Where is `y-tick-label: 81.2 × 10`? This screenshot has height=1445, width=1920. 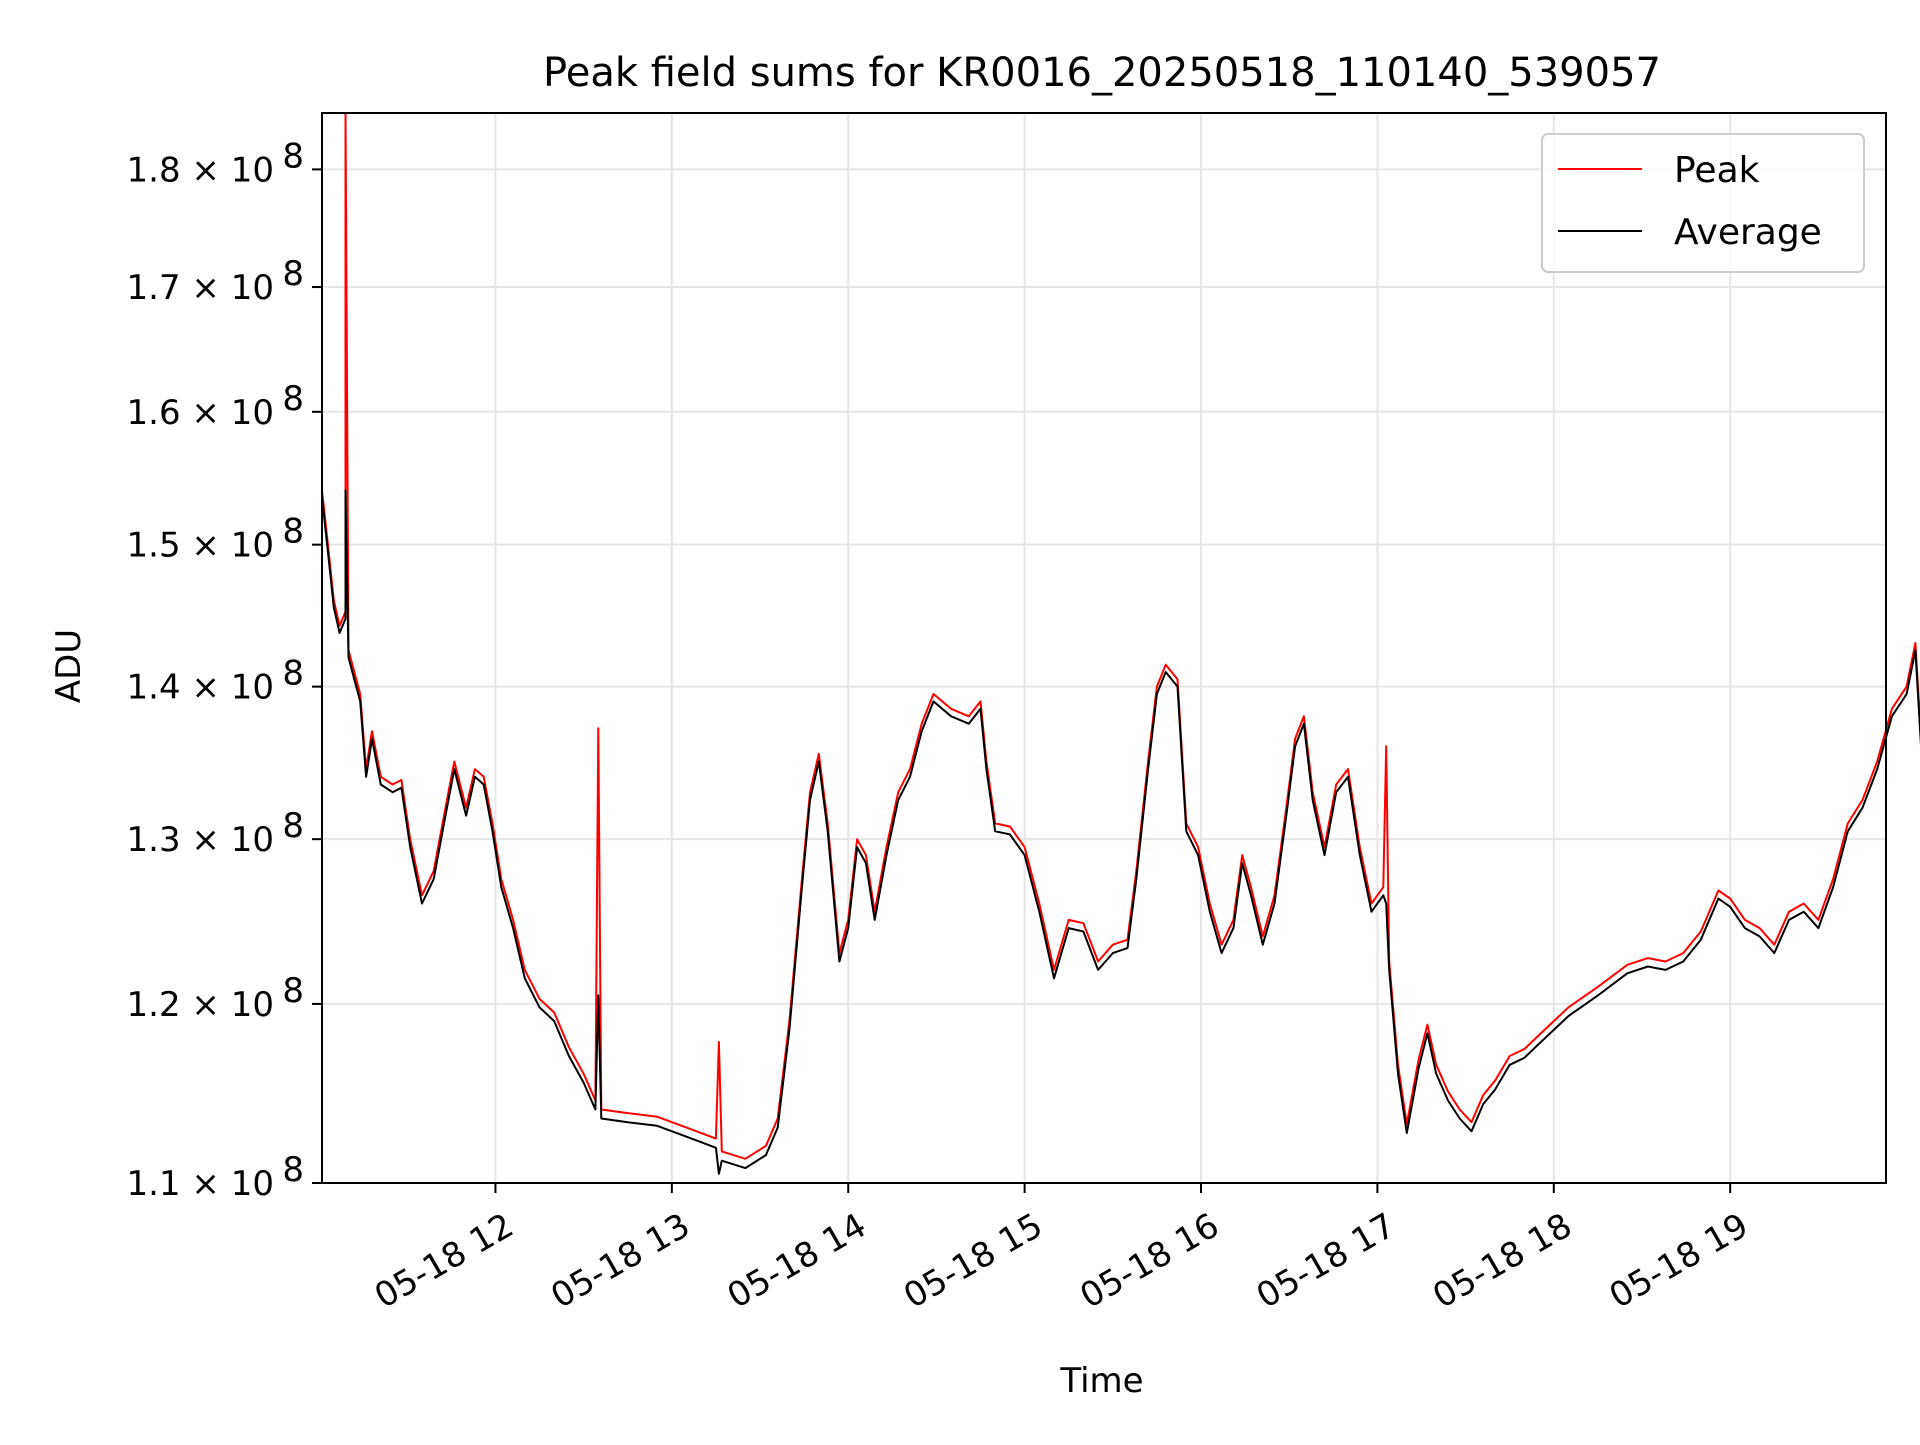
y-tick-label: 81.2 × 10 is located at coordinates (215, 998).